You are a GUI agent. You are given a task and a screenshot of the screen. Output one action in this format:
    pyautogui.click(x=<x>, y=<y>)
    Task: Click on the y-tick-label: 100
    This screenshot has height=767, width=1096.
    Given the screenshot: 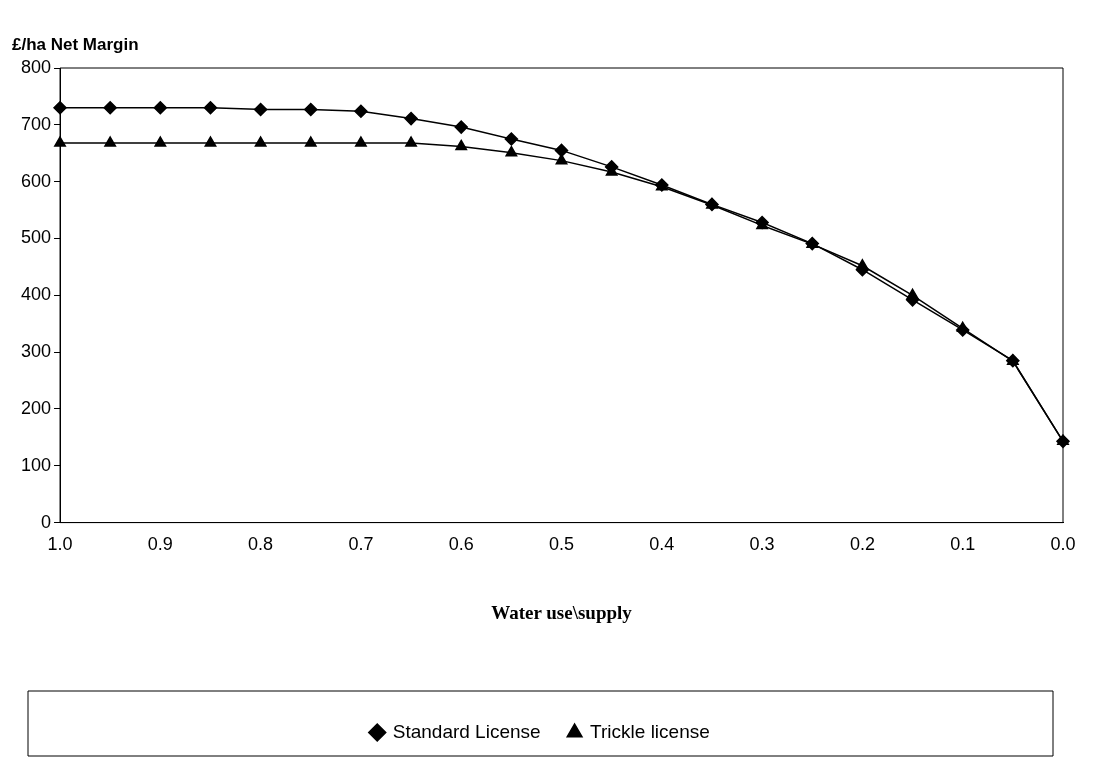 What is the action you would take?
    pyautogui.click(x=36, y=464)
    